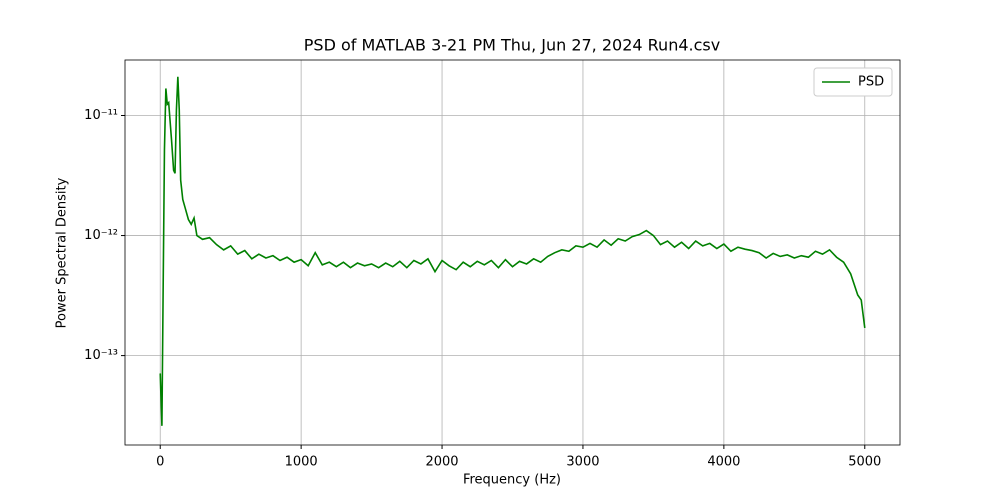 The height and width of the screenshot is (504, 1000). Describe the element at coordinates (582, 462) in the screenshot. I see `x-tick-label: 3000` at that location.